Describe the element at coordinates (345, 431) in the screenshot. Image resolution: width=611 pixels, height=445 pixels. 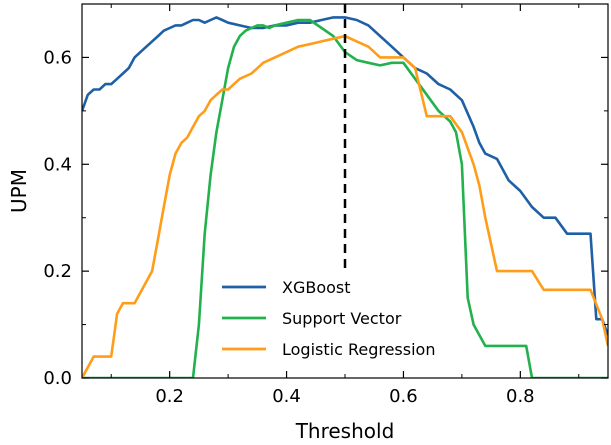
I see `x-axis-label: Threshold` at that location.